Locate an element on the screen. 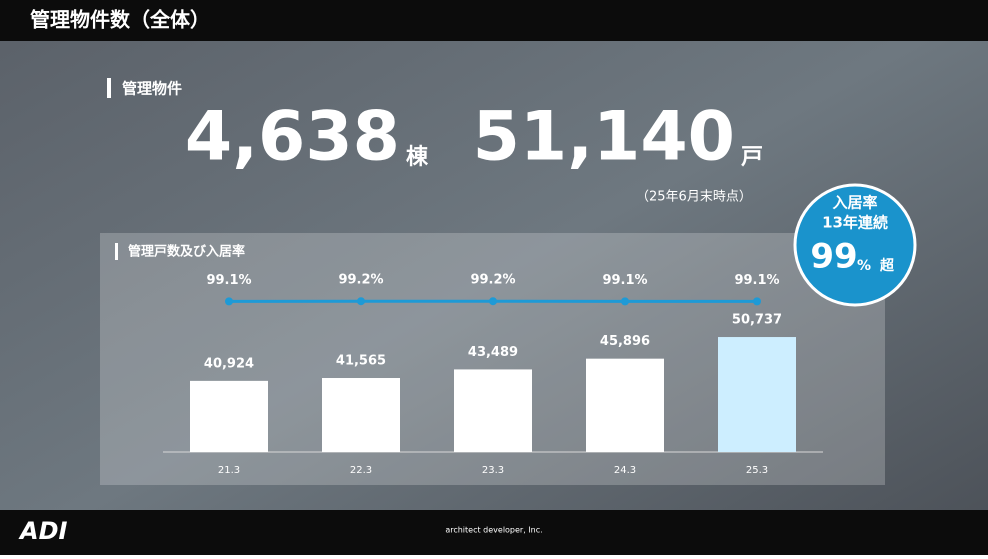 This screenshot has width=988, height=559. chart-marker is located at coordinates (116, 251).